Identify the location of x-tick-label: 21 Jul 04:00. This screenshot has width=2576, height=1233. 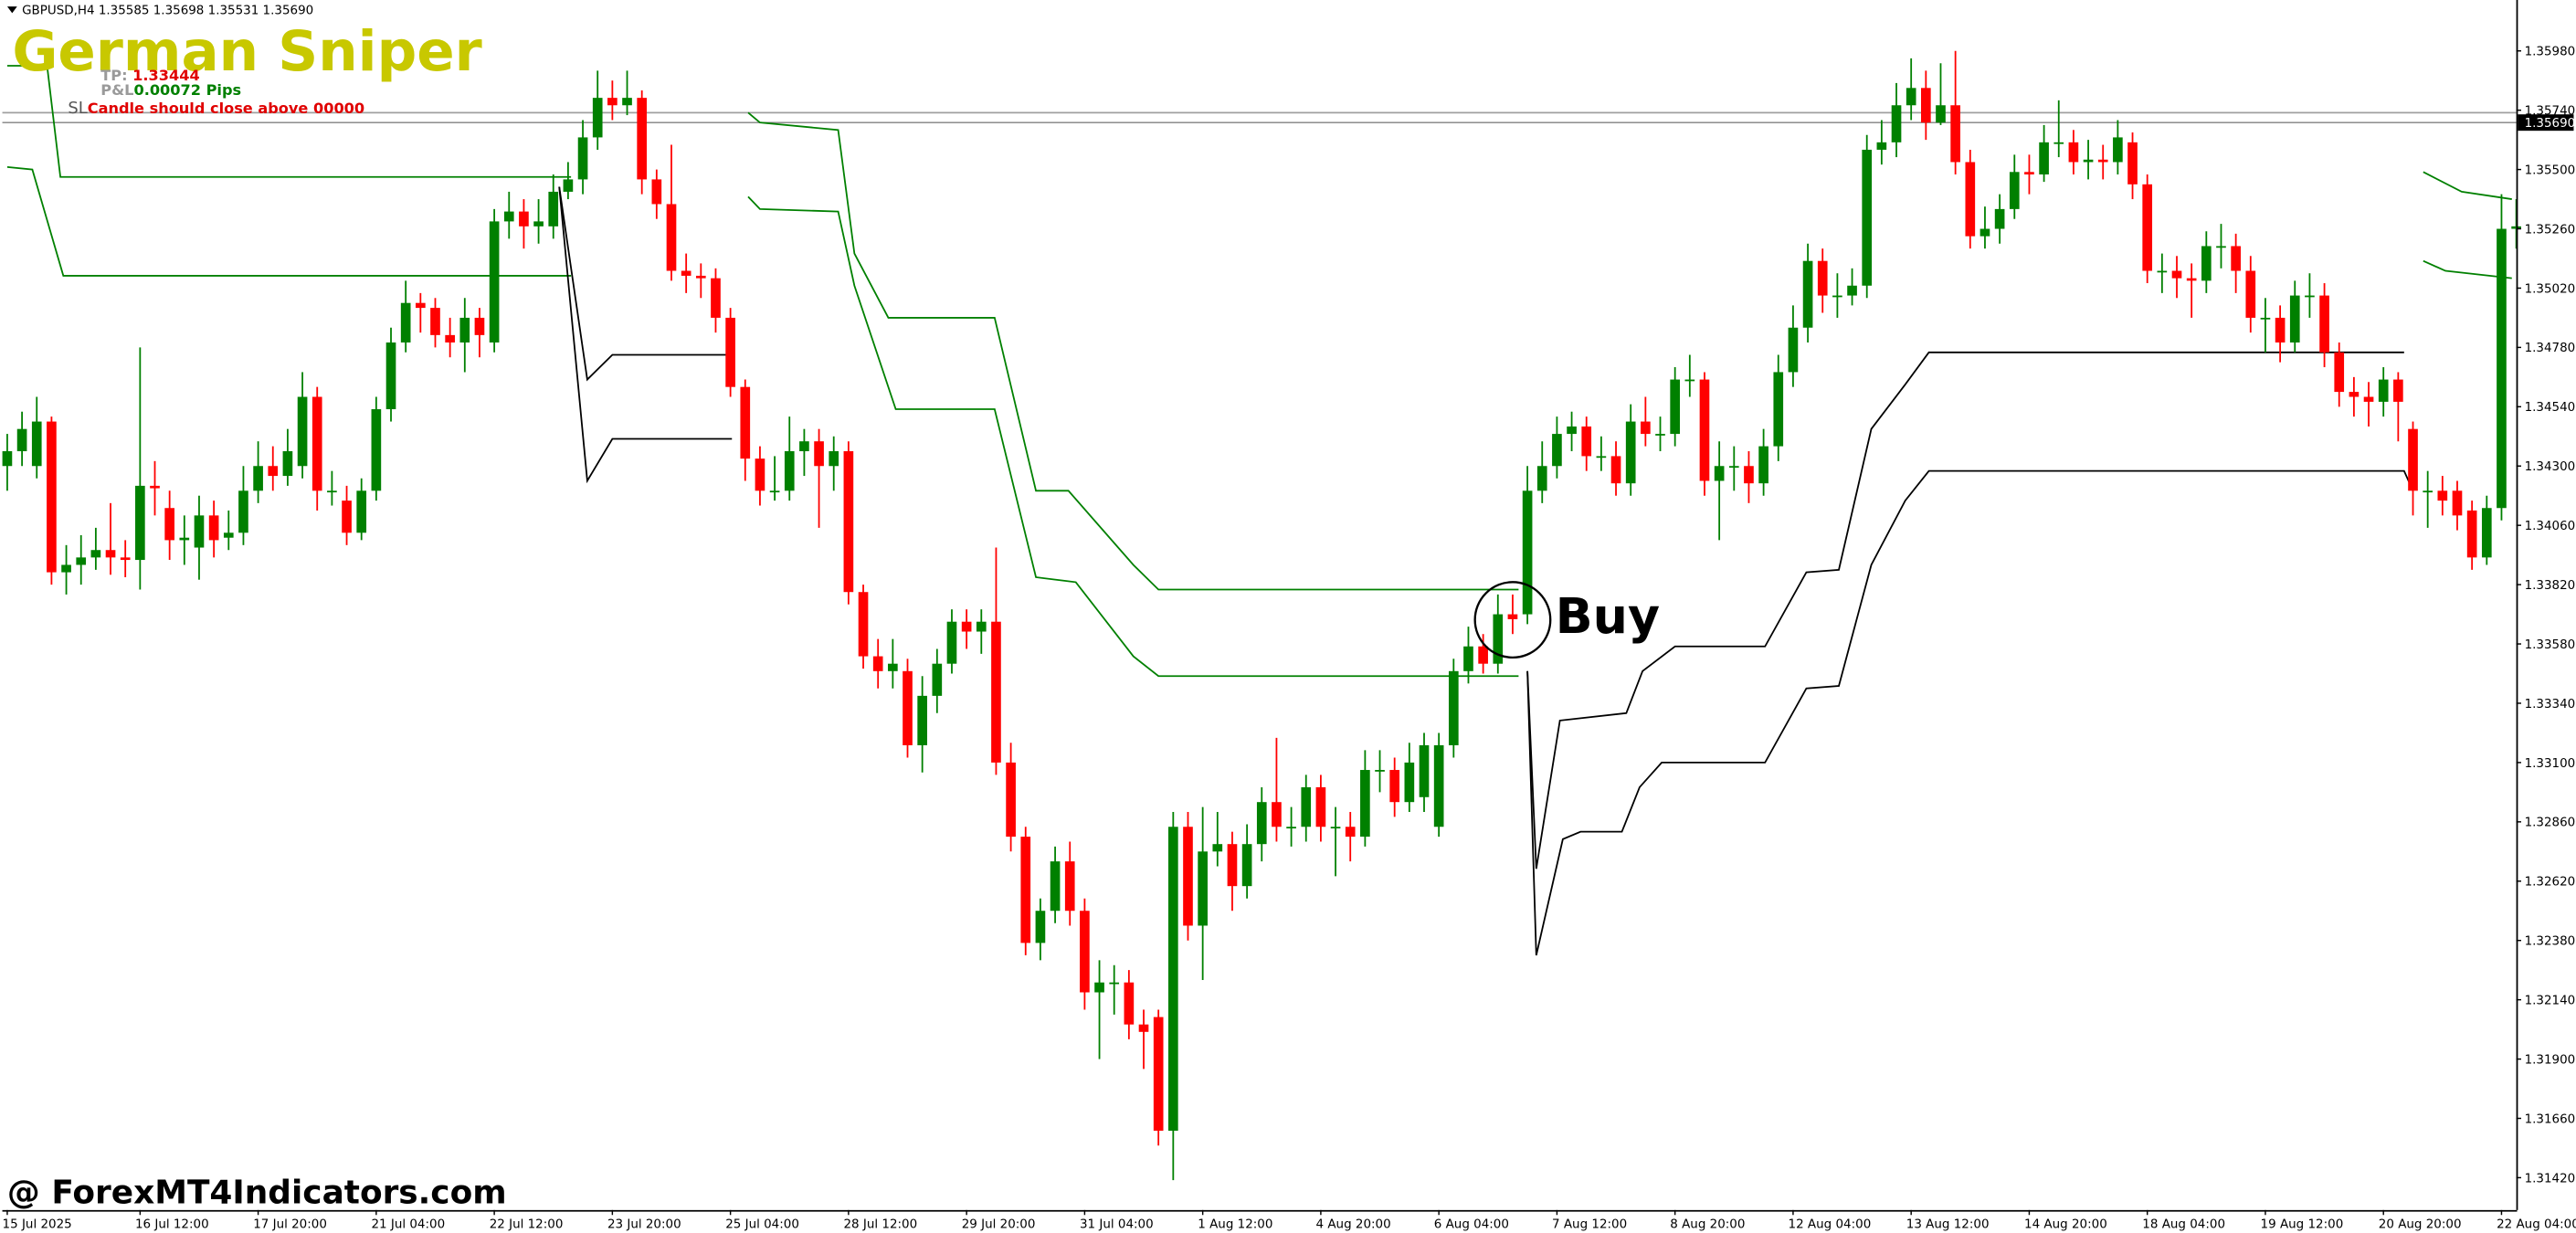
(408, 1225).